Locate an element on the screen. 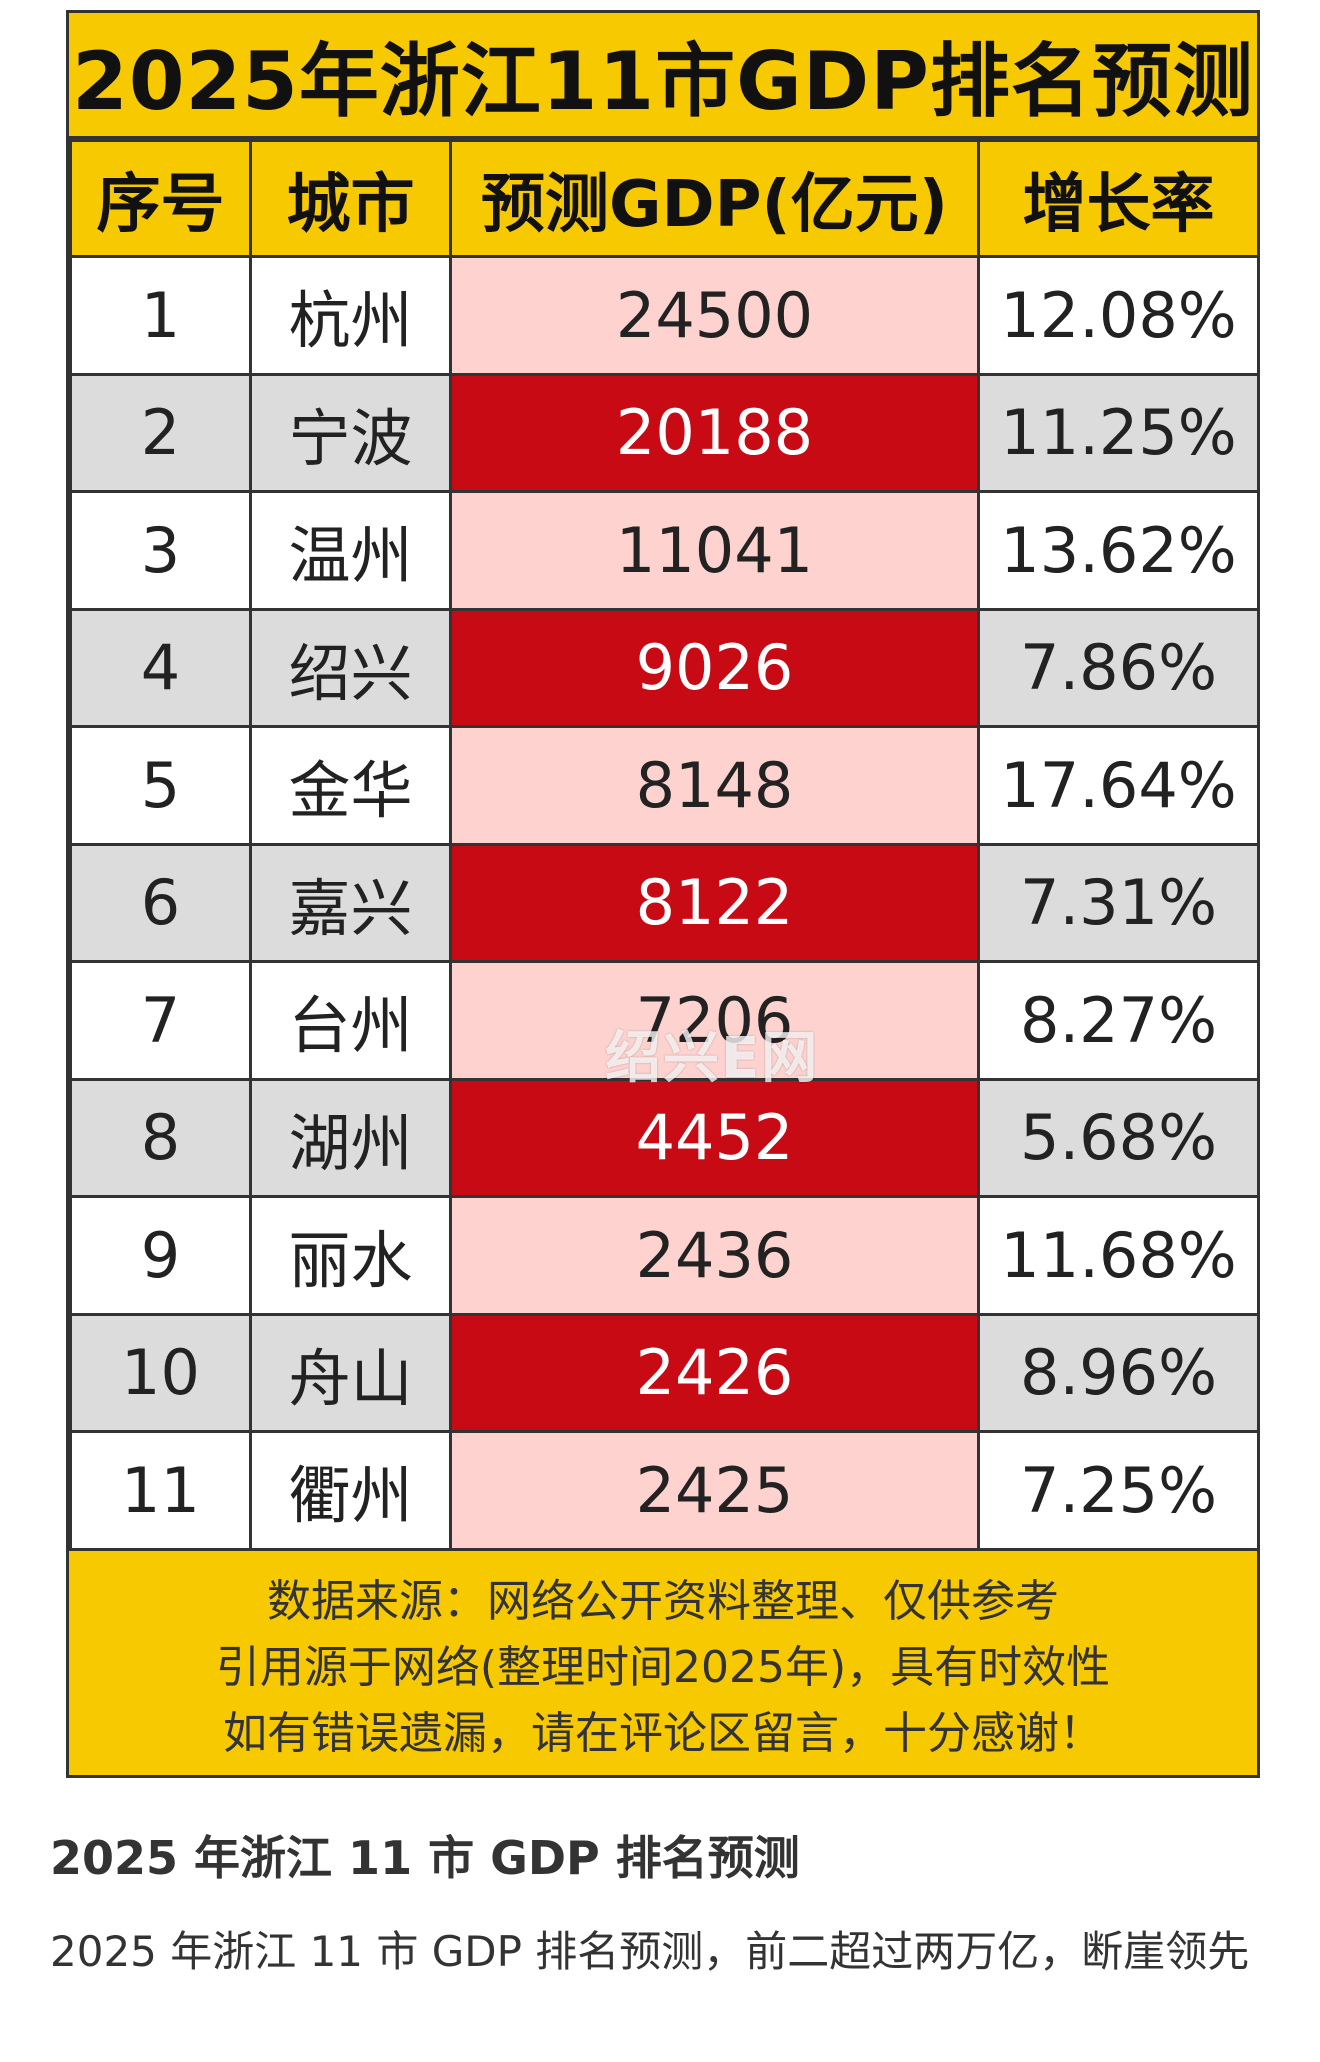  table-header-row: 序号 城市 预测GDP(亿元) 增长率 is located at coordinates (664, 198).